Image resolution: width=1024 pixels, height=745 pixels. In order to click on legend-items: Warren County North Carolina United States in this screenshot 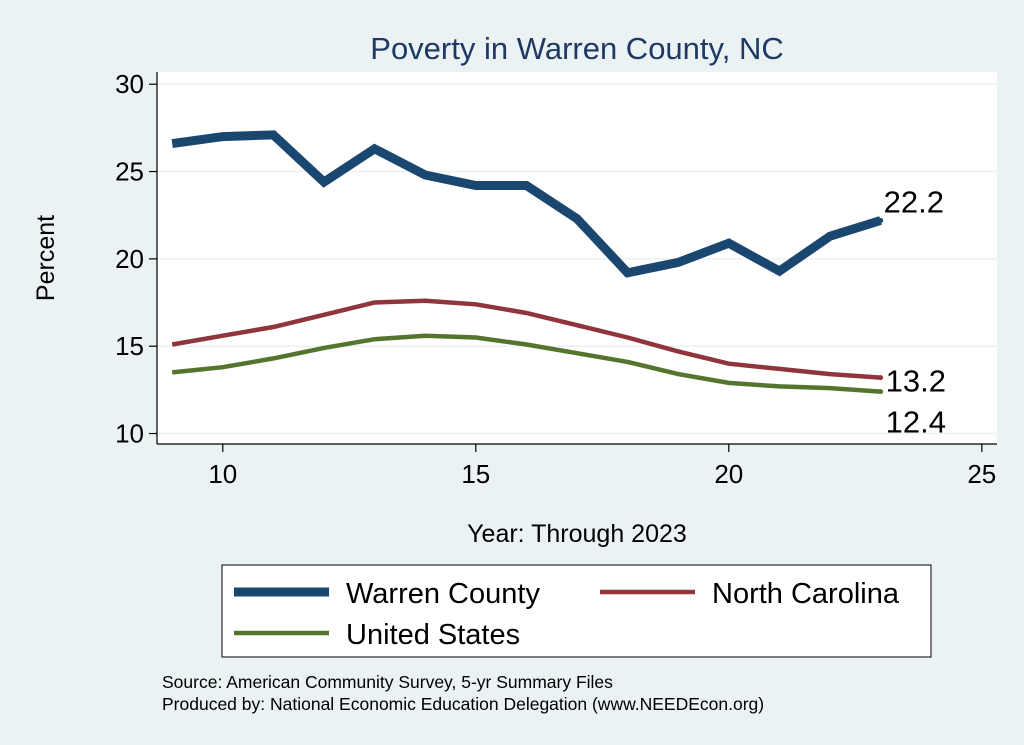, I will do `click(567, 614)`.